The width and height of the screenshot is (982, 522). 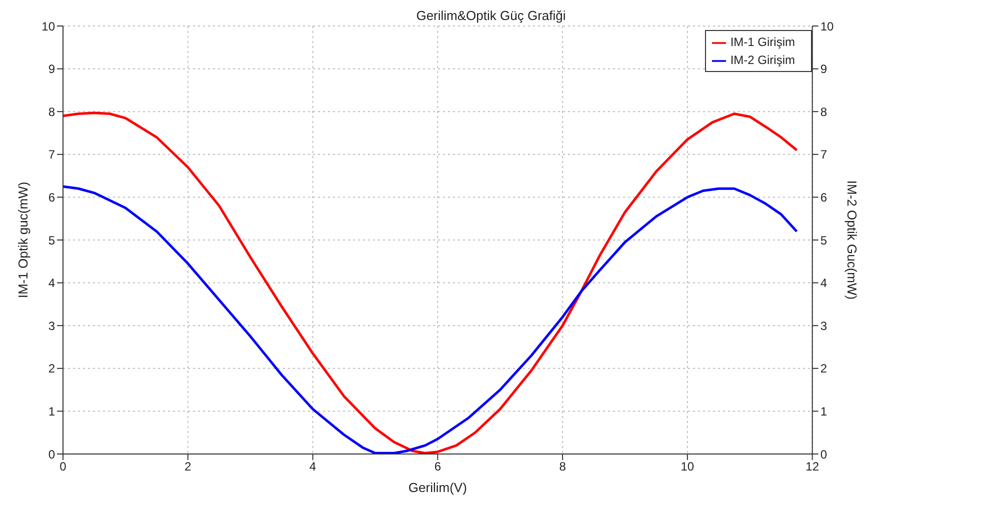 I want to click on y-axis-title: IM-1 Optik guc(mW), so click(x=23, y=240).